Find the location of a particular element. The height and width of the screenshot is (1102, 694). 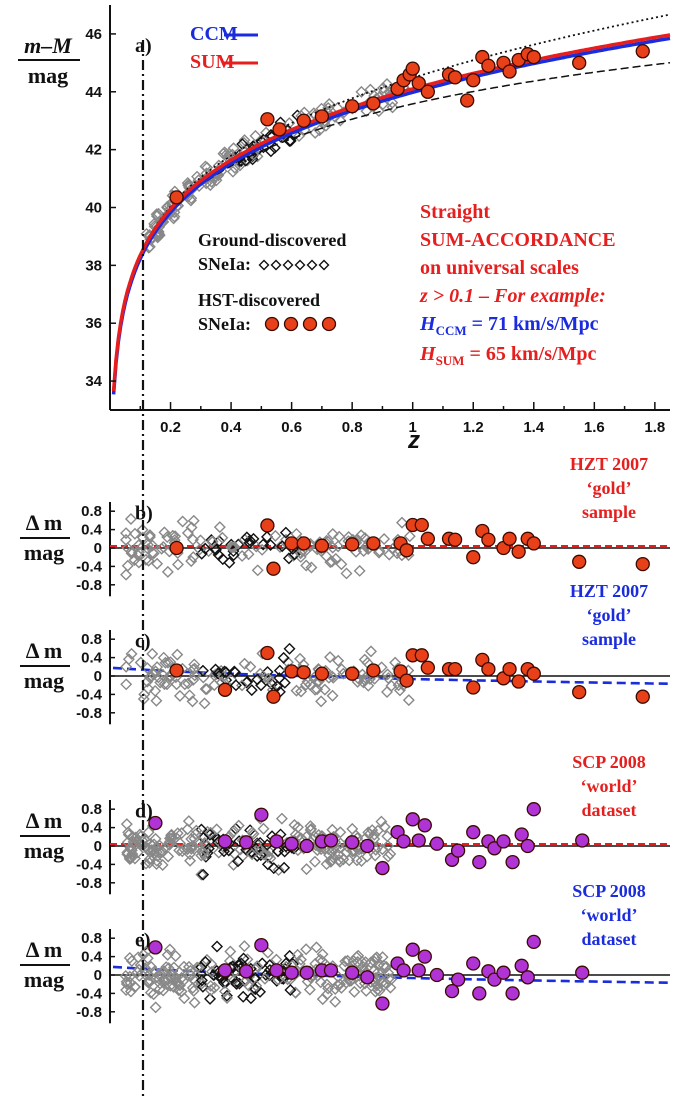

x-tick-label: 1 is located at coordinates (413, 427).